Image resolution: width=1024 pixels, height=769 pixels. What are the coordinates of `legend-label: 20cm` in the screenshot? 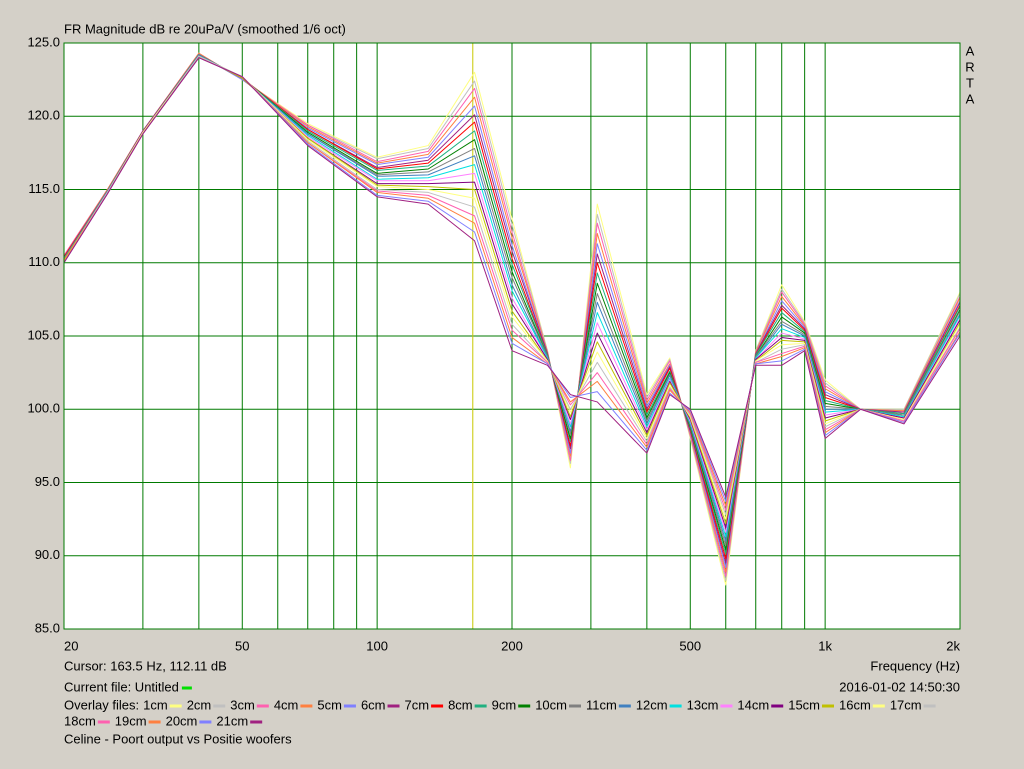 It's located at (182, 720).